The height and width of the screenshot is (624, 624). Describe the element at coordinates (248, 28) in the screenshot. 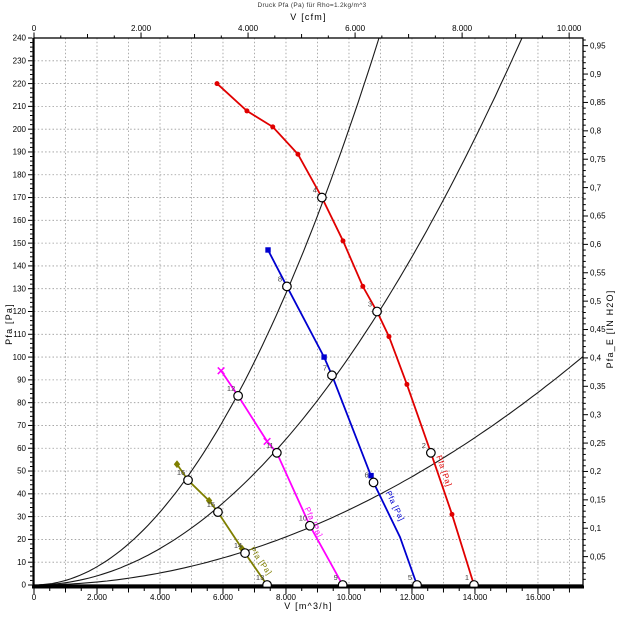

I see `top-tick-label: 4.000` at that location.